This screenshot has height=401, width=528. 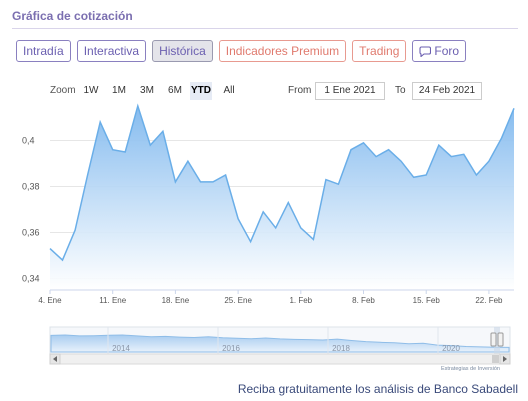 I want to click on tab-label: Interactiva, so click(x=111, y=51).